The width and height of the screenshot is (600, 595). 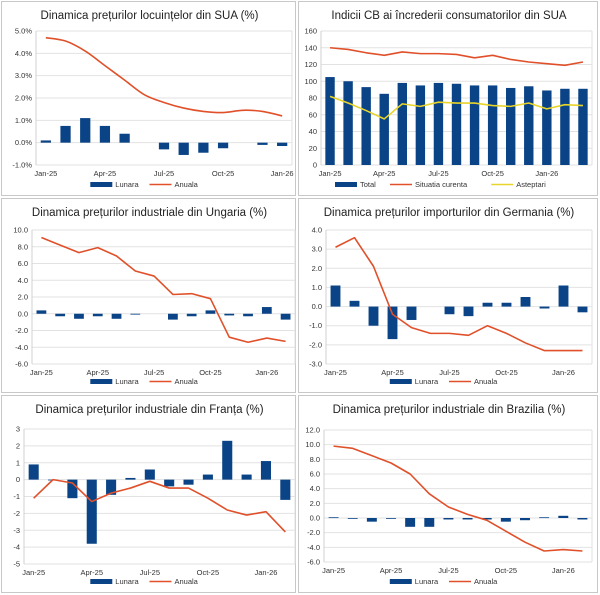 I want to click on y-tick-label: 4.0, so click(x=315, y=488).